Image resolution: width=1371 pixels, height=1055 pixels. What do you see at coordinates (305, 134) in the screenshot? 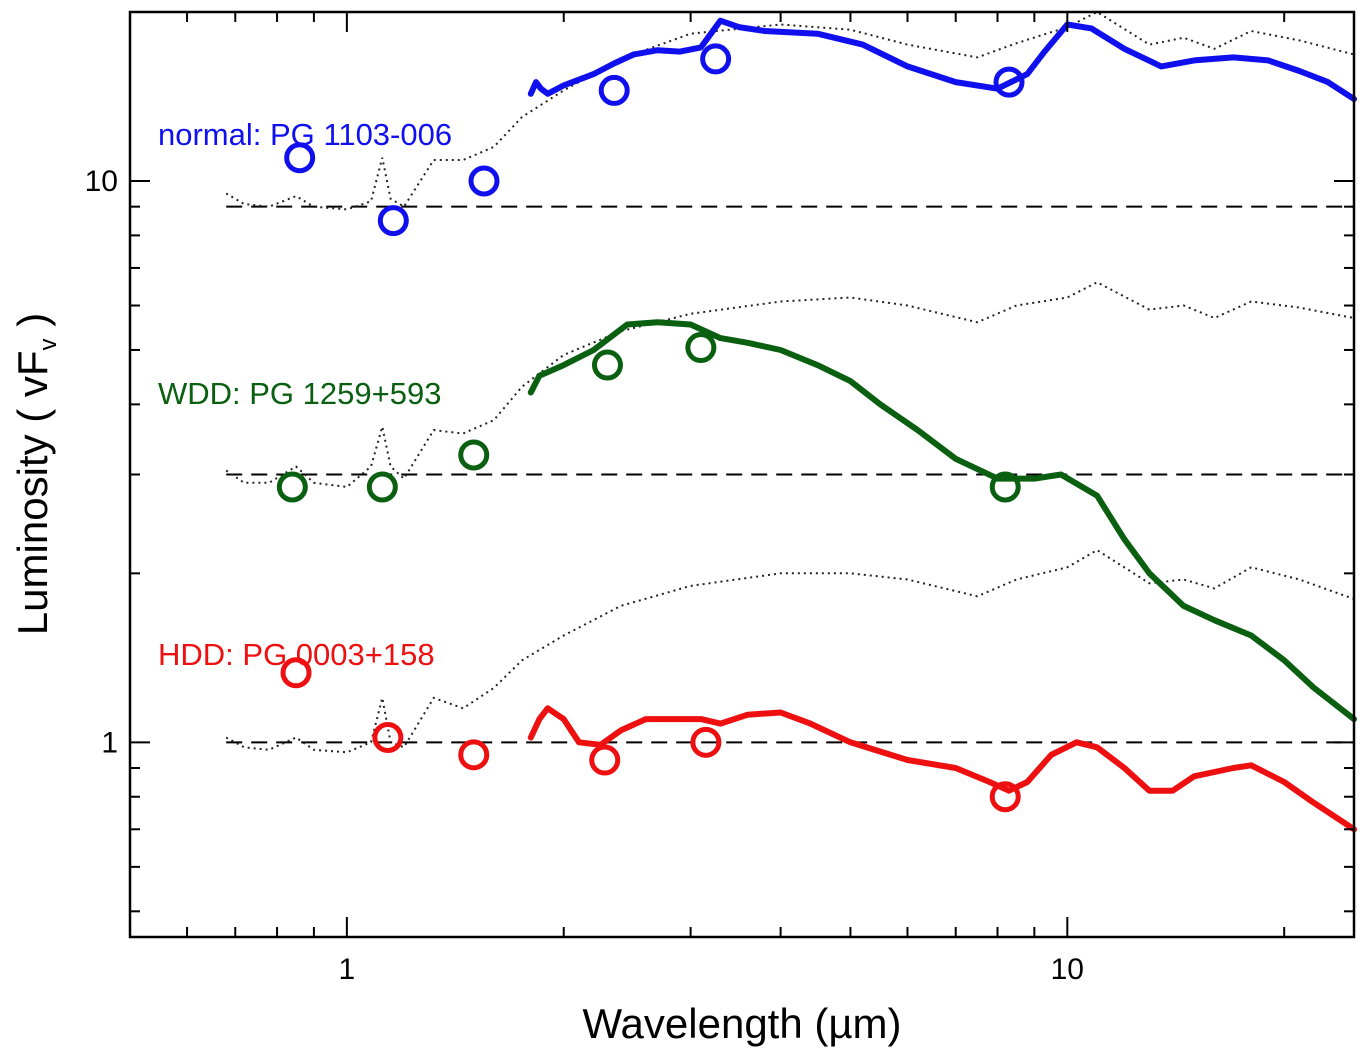
I see `normal-series-label: normal: PG 1103-006` at bounding box center [305, 134].